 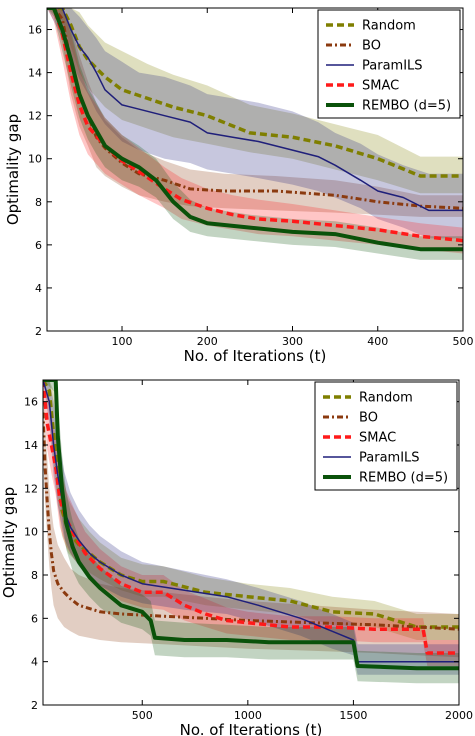 I want to click on x-tick-label: 300, so click(x=292, y=341).